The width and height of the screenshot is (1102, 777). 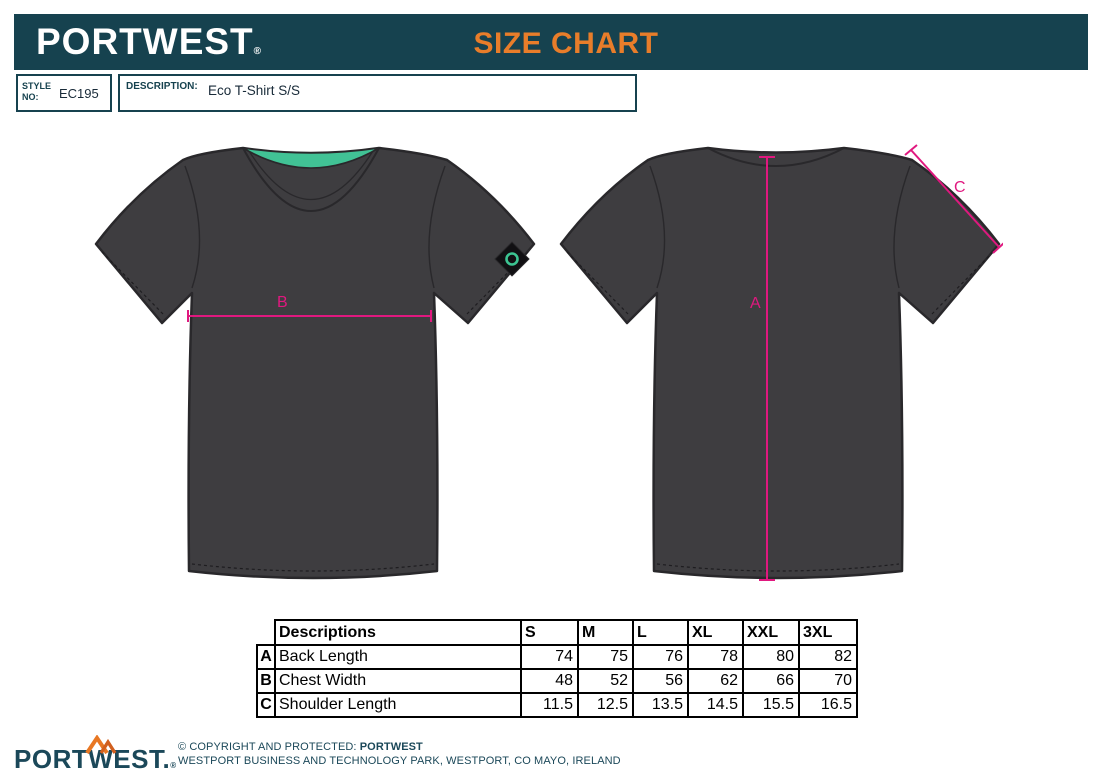 What do you see at coordinates (266, 633) in the screenshot?
I see `corner-cell` at bounding box center [266, 633].